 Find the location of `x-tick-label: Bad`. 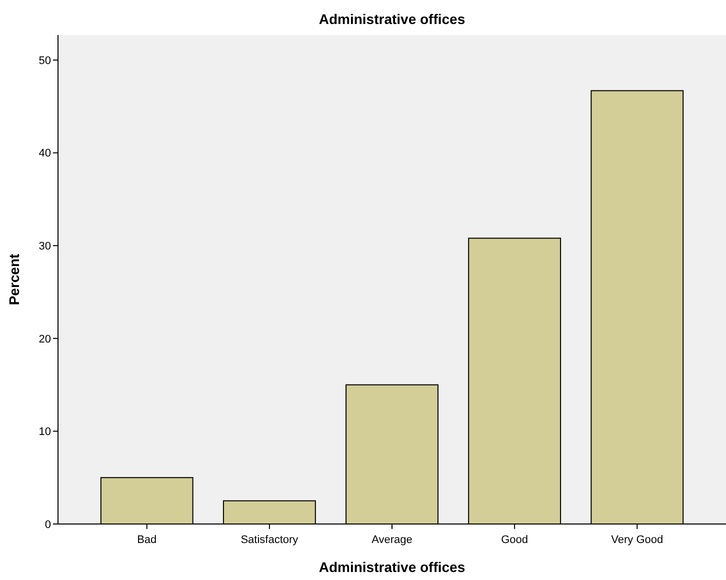

x-tick-label: Bad is located at coordinates (147, 540).